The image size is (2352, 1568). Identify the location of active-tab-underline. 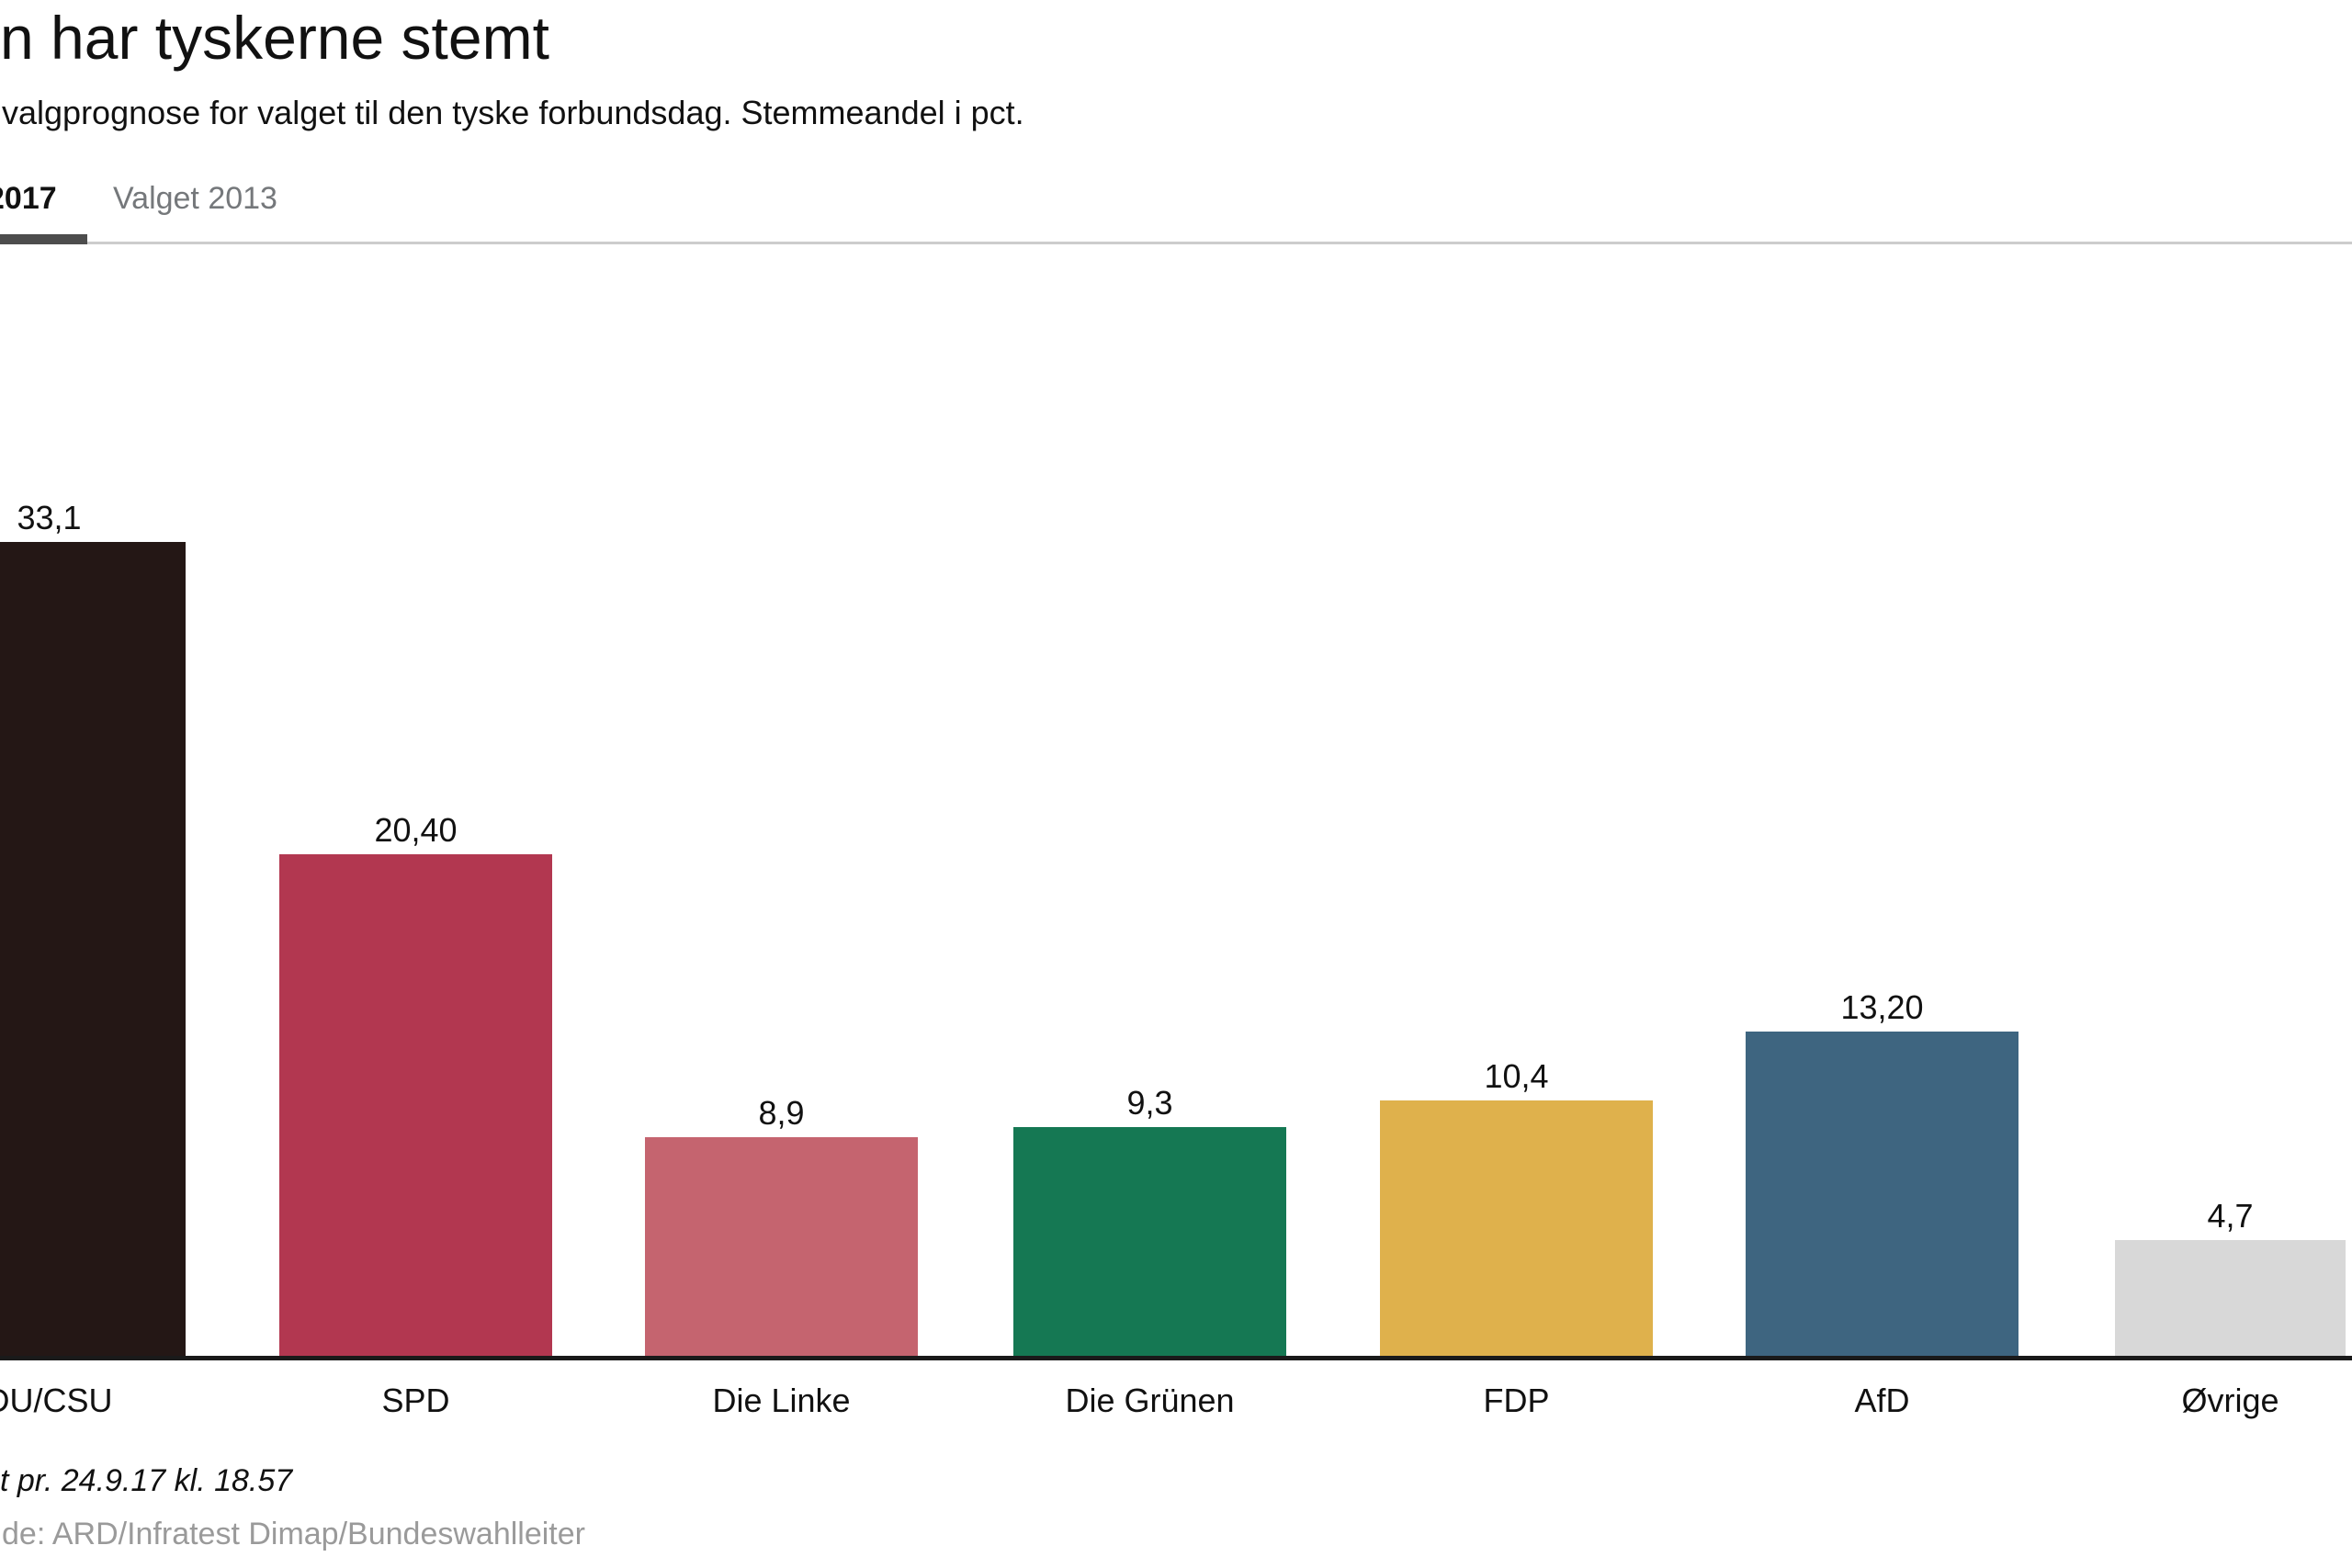
(44, 239).